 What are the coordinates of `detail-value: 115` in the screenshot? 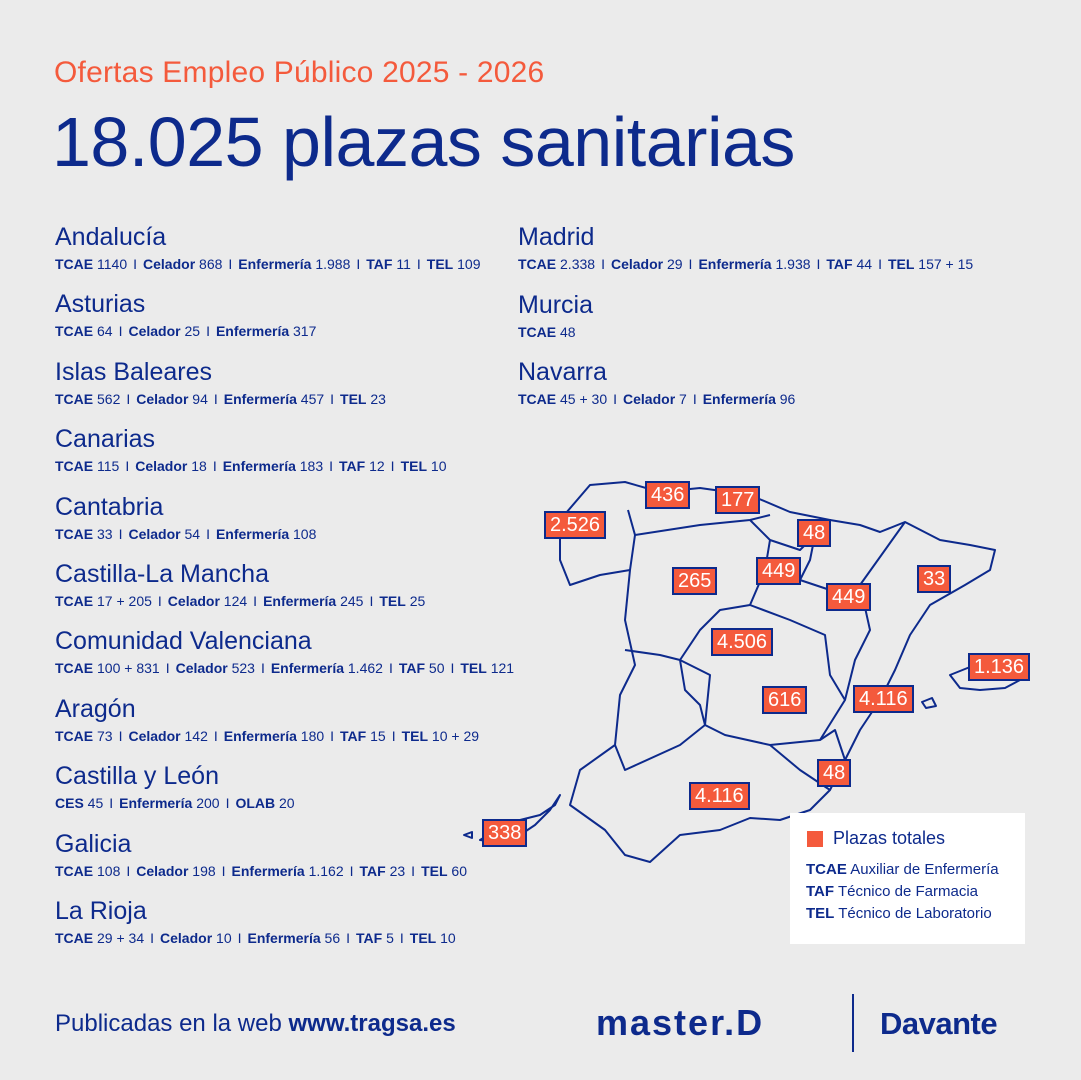 It's located at (106, 466).